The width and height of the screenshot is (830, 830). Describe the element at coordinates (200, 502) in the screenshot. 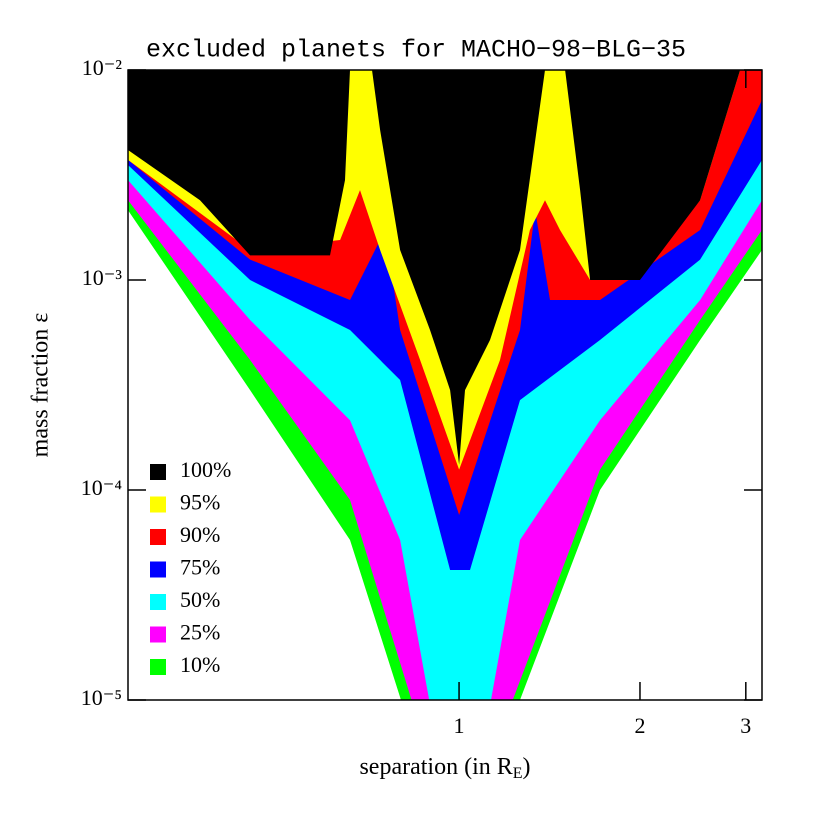

I see `legend-label: 95%` at that location.